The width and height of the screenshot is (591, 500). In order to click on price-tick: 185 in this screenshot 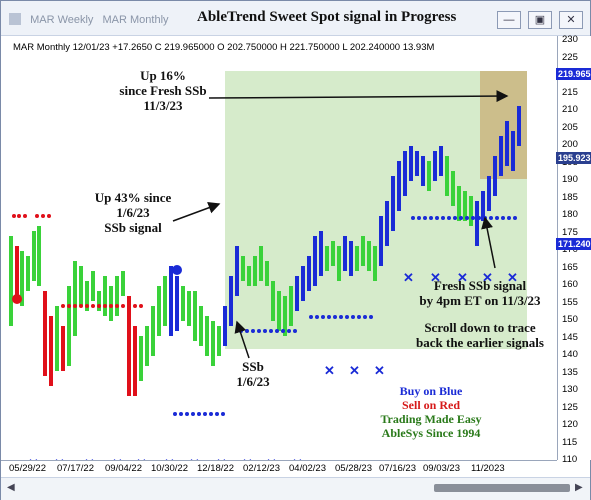, I will do `click(570, 197)`.